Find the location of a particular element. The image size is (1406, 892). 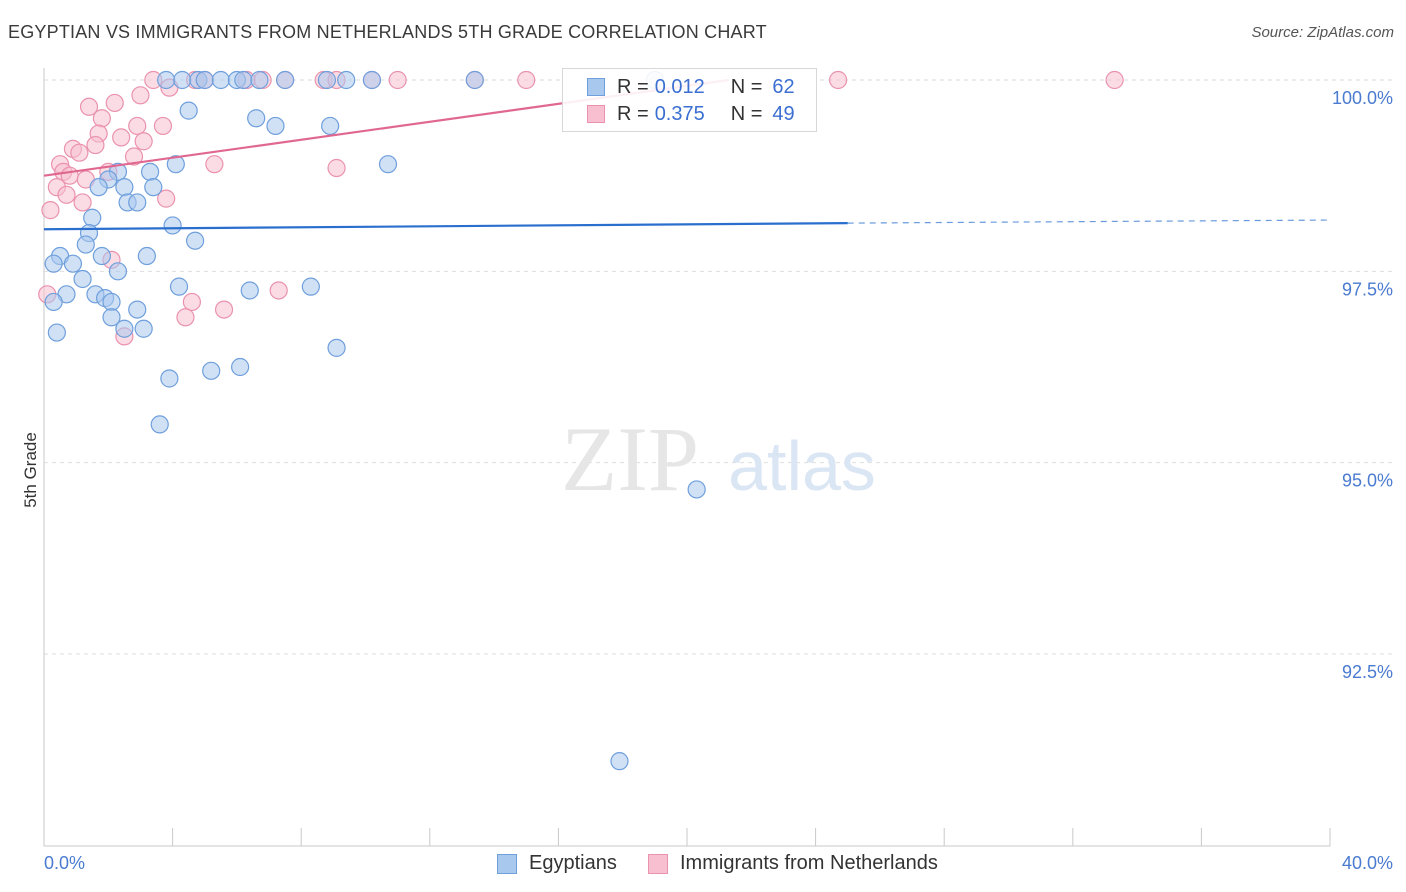

y-tick-label: 92.5% is located at coordinates (1367, 672).